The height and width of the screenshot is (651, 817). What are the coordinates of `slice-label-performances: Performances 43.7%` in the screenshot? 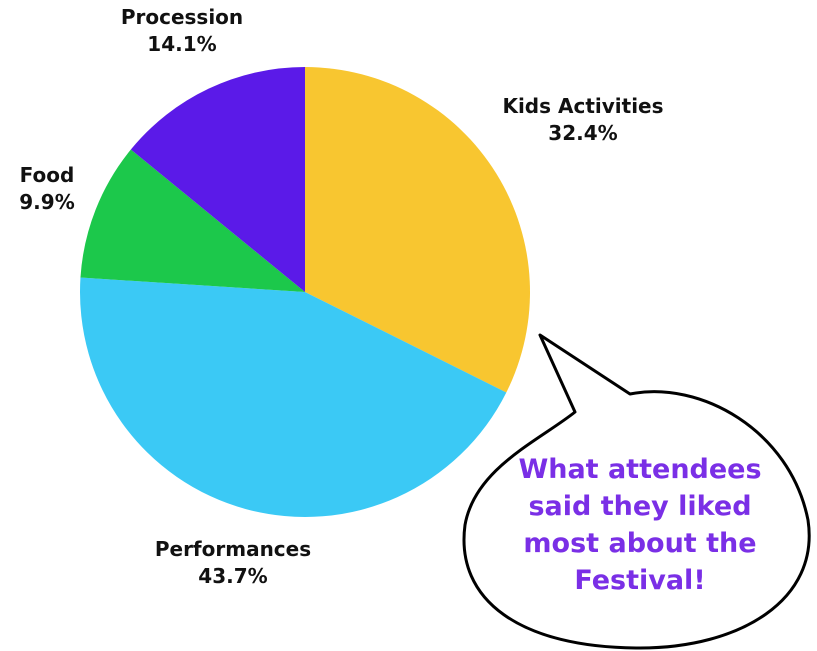 It's located at (233, 562).